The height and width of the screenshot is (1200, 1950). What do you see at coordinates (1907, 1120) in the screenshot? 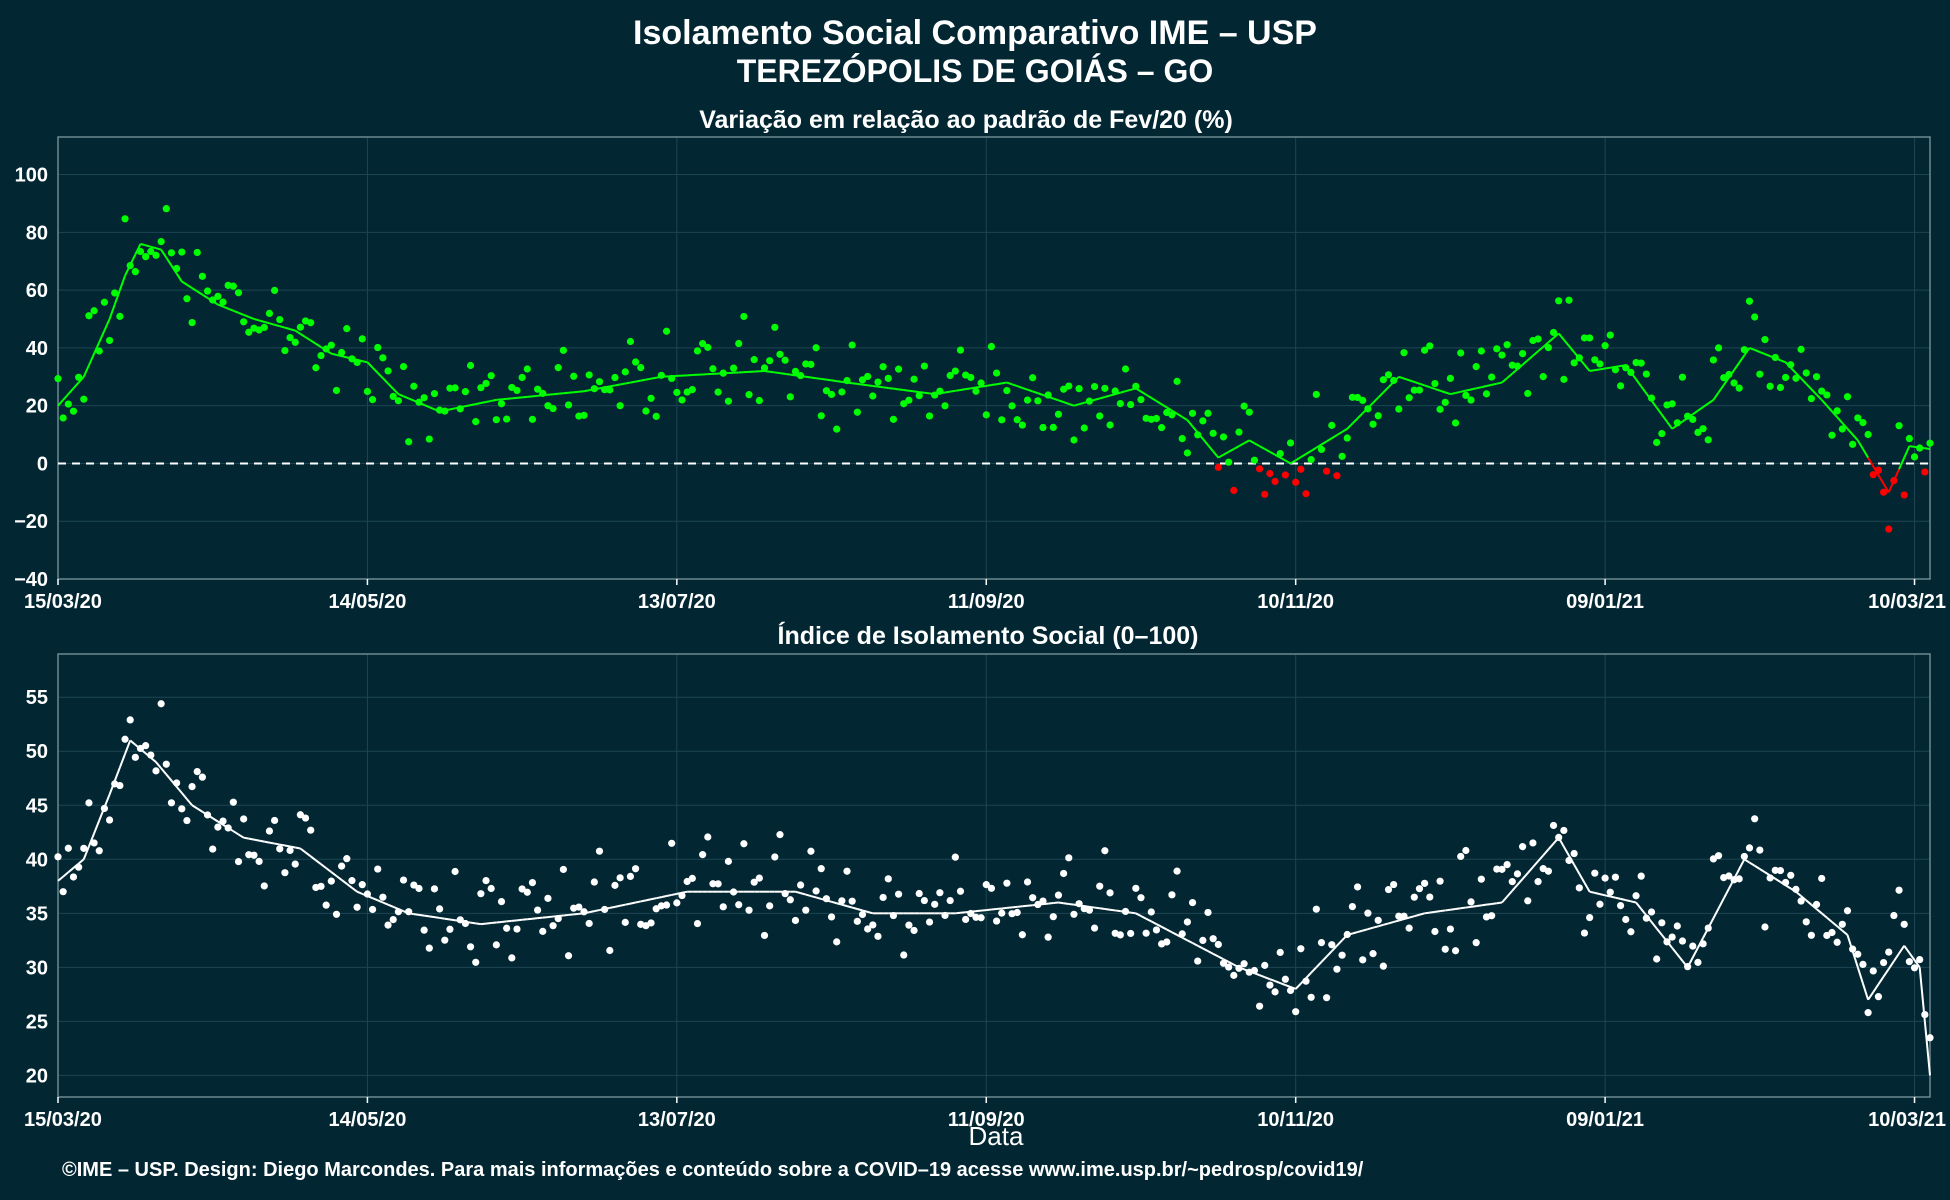
I see `x-tick-label: 10/03/21` at bounding box center [1907, 1120].